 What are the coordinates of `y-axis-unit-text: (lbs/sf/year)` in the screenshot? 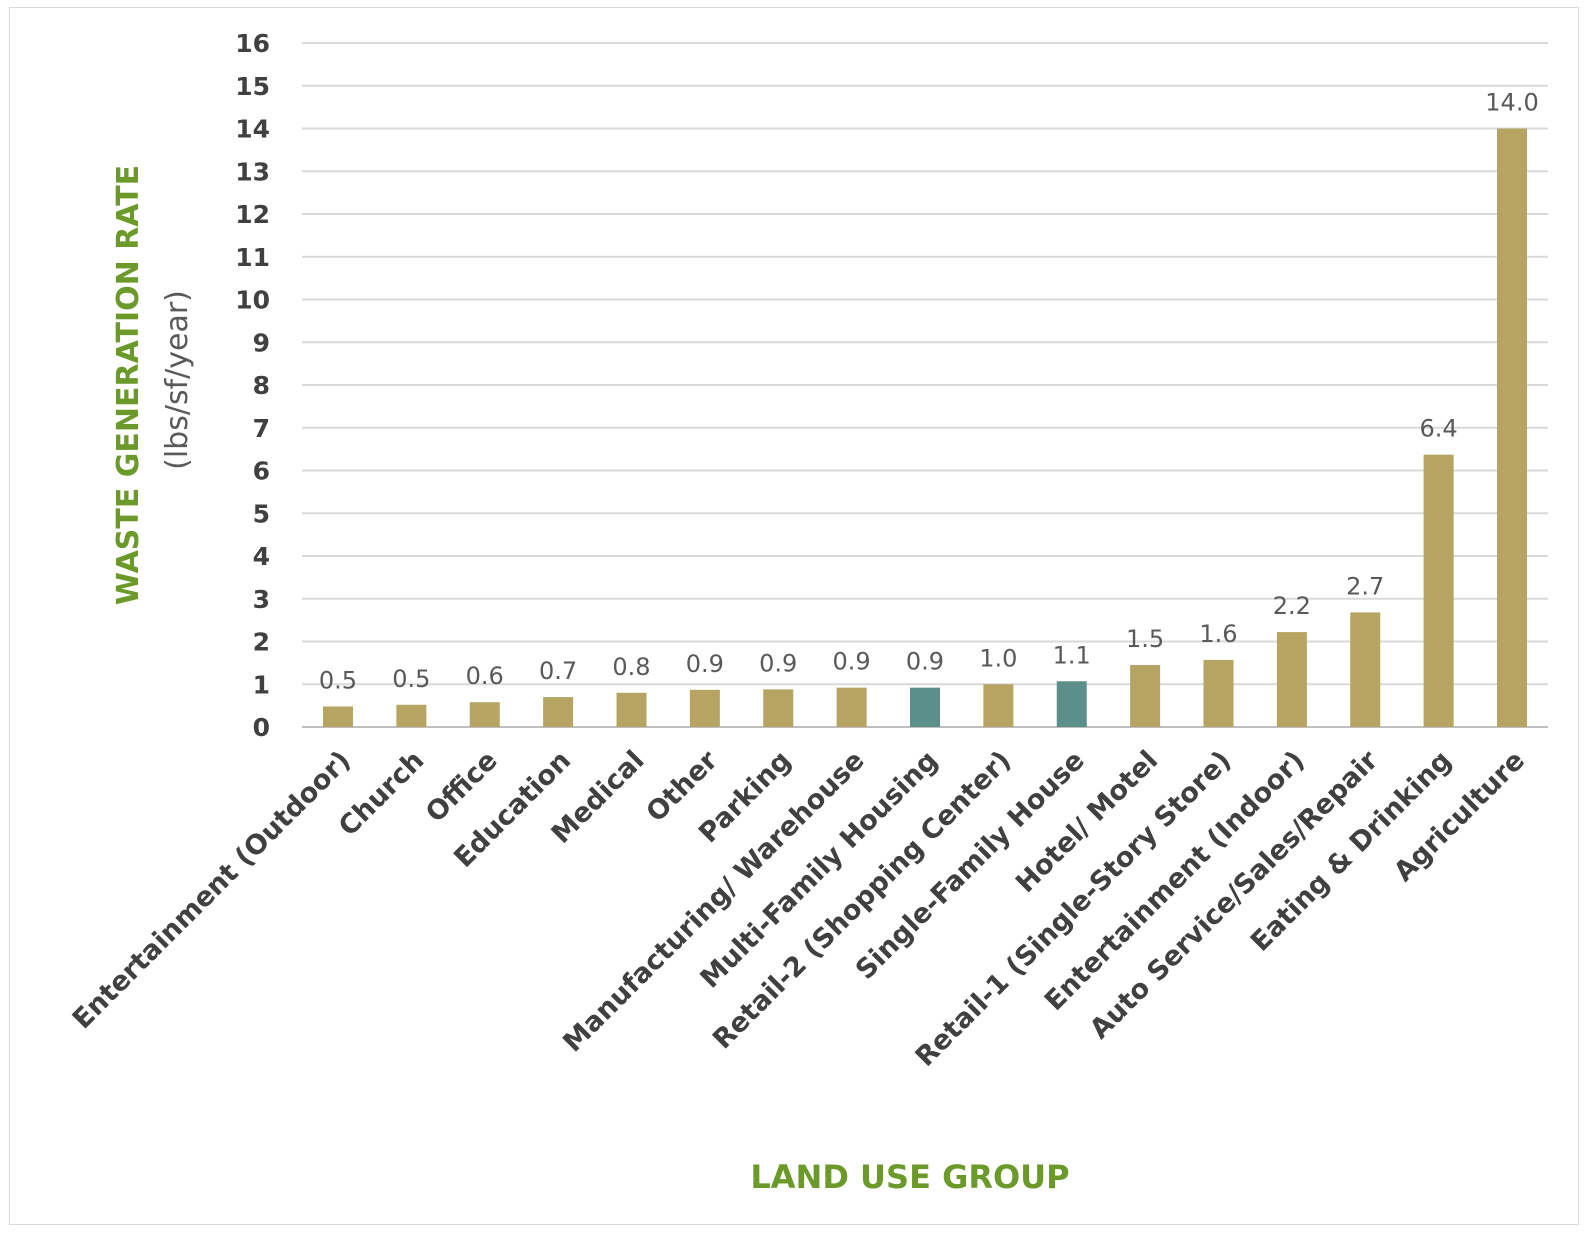 It's located at (177, 380).